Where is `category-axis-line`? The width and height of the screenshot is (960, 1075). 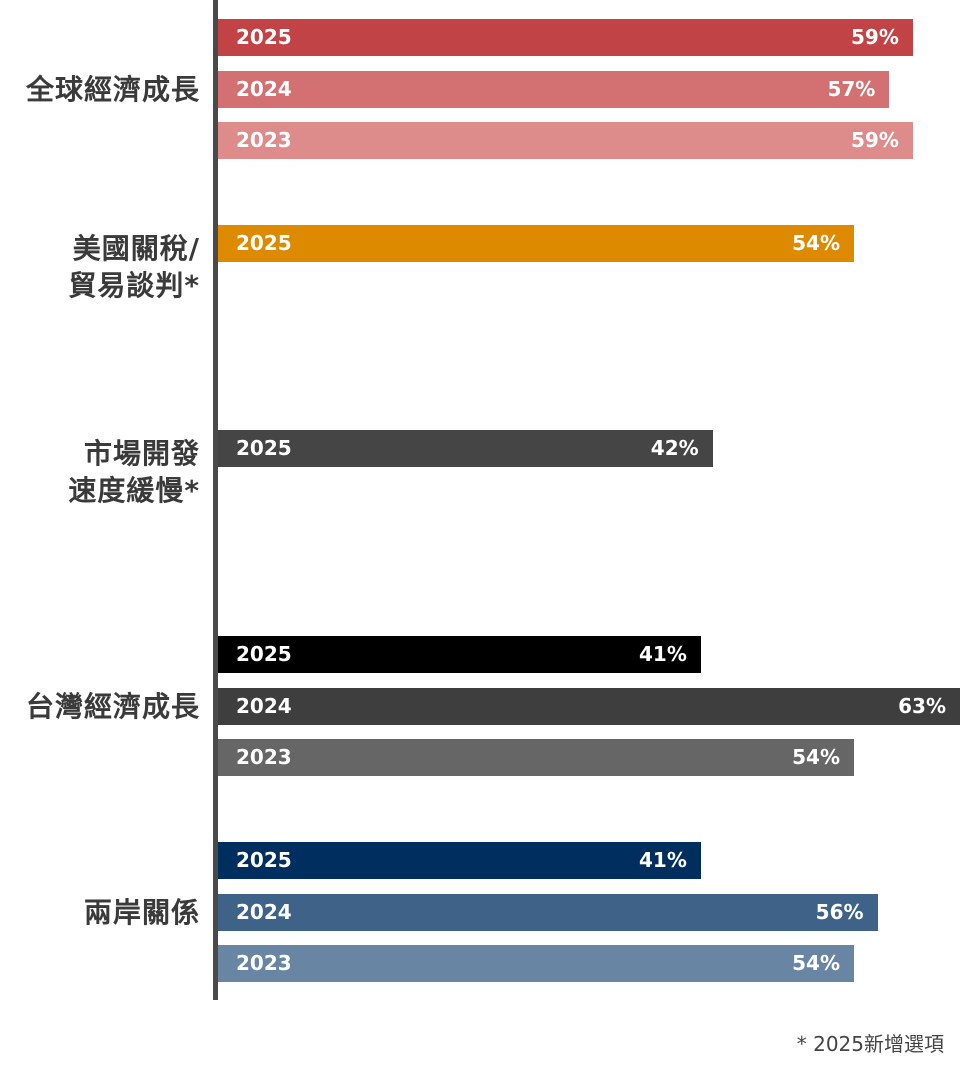
category-axis-line is located at coordinates (215, 500).